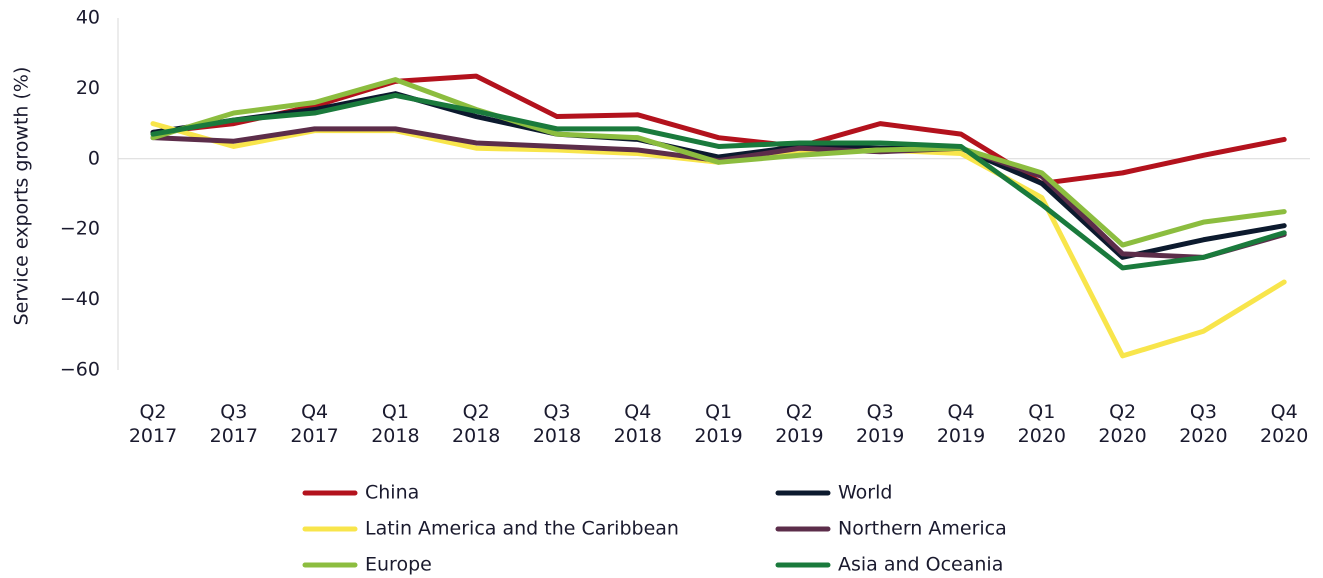 Image resolution: width=1323 pixels, height=578 pixels. I want to click on x-tick-label: Q1 2018, so click(395, 424).